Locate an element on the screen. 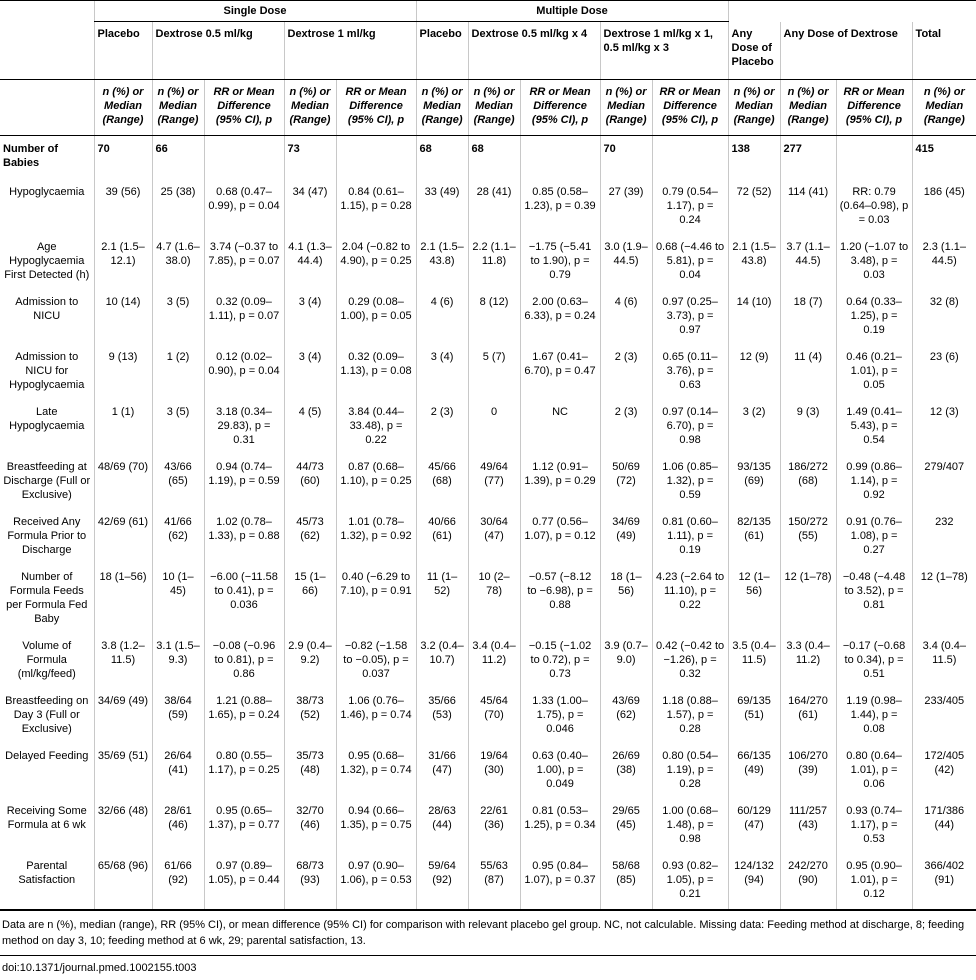 Image resolution: width=976 pixels, height=980 pixels. group-header-row: Single Dose Multiple Dose is located at coordinates (488, 11).